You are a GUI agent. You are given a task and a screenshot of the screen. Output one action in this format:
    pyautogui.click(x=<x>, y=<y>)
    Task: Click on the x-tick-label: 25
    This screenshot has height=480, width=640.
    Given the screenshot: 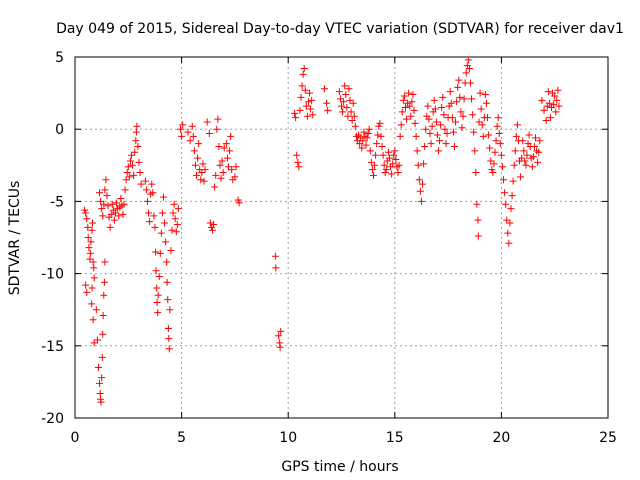 What is the action you would take?
    pyautogui.click(x=608, y=438)
    